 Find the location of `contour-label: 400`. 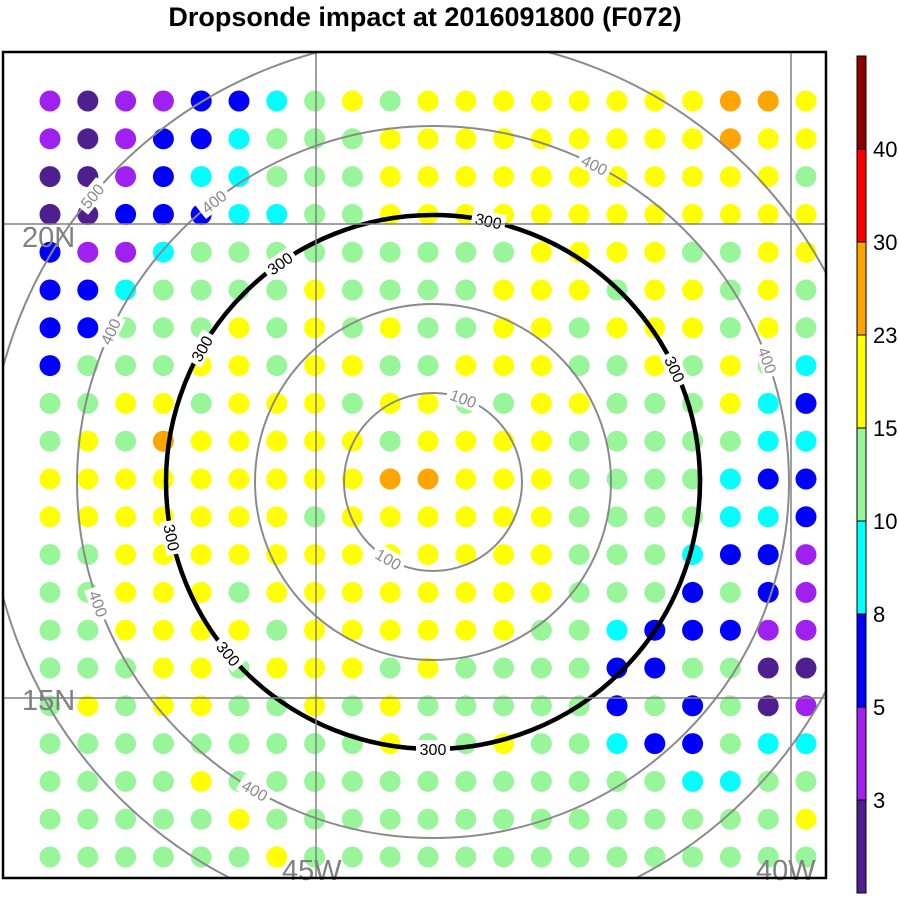

contour-label: 400 is located at coordinates (97, 604).